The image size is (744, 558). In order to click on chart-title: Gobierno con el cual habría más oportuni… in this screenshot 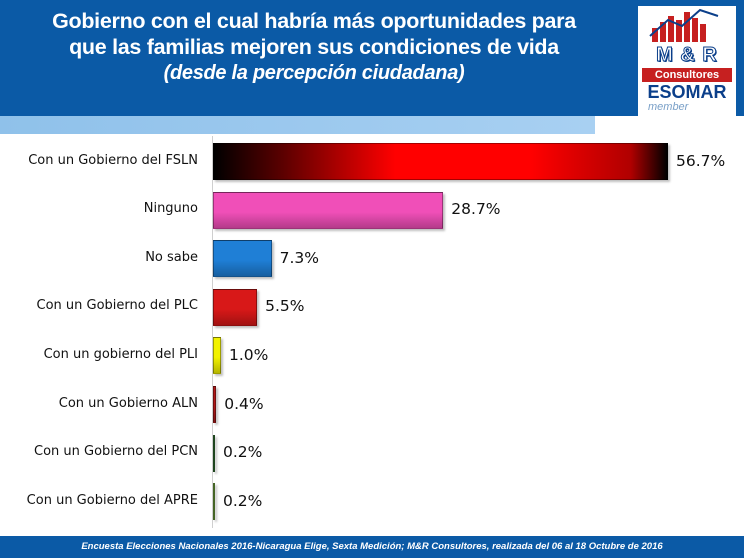, I will do `click(314, 47)`.